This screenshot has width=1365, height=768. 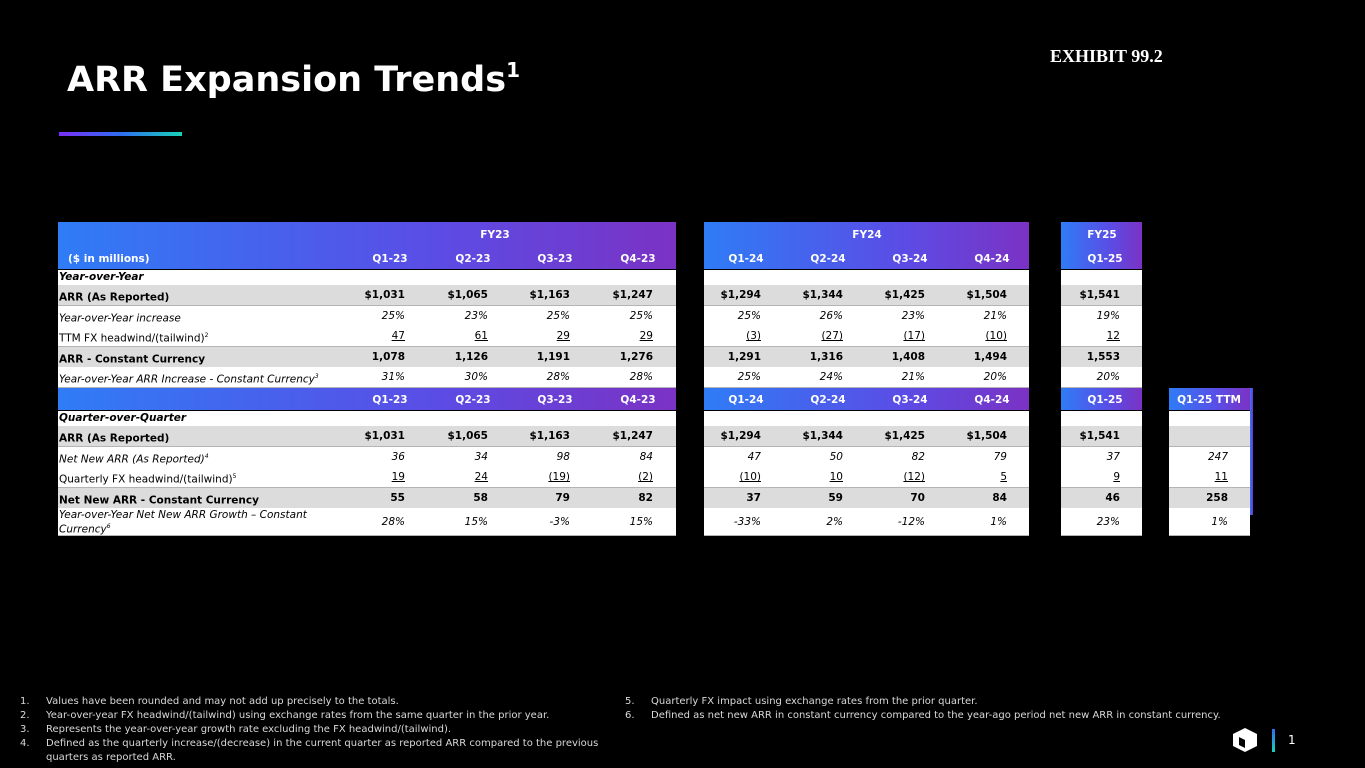 What do you see at coordinates (917, 498) in the screenshot?
I see `table-cell: 70` at bounding box center [917, 498].